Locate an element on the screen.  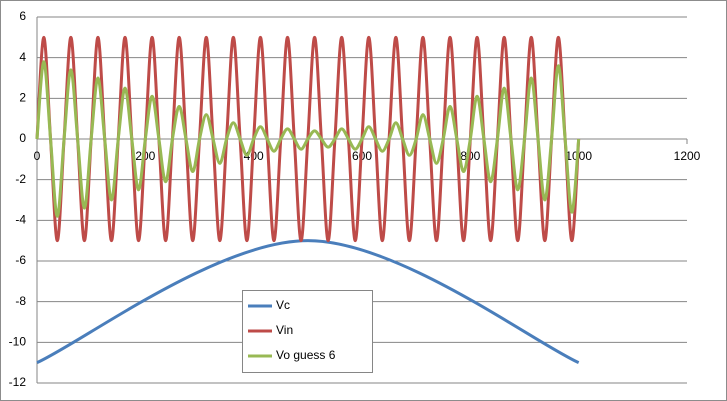
y-tick-label: -6 is located at coordinates (20, 260).